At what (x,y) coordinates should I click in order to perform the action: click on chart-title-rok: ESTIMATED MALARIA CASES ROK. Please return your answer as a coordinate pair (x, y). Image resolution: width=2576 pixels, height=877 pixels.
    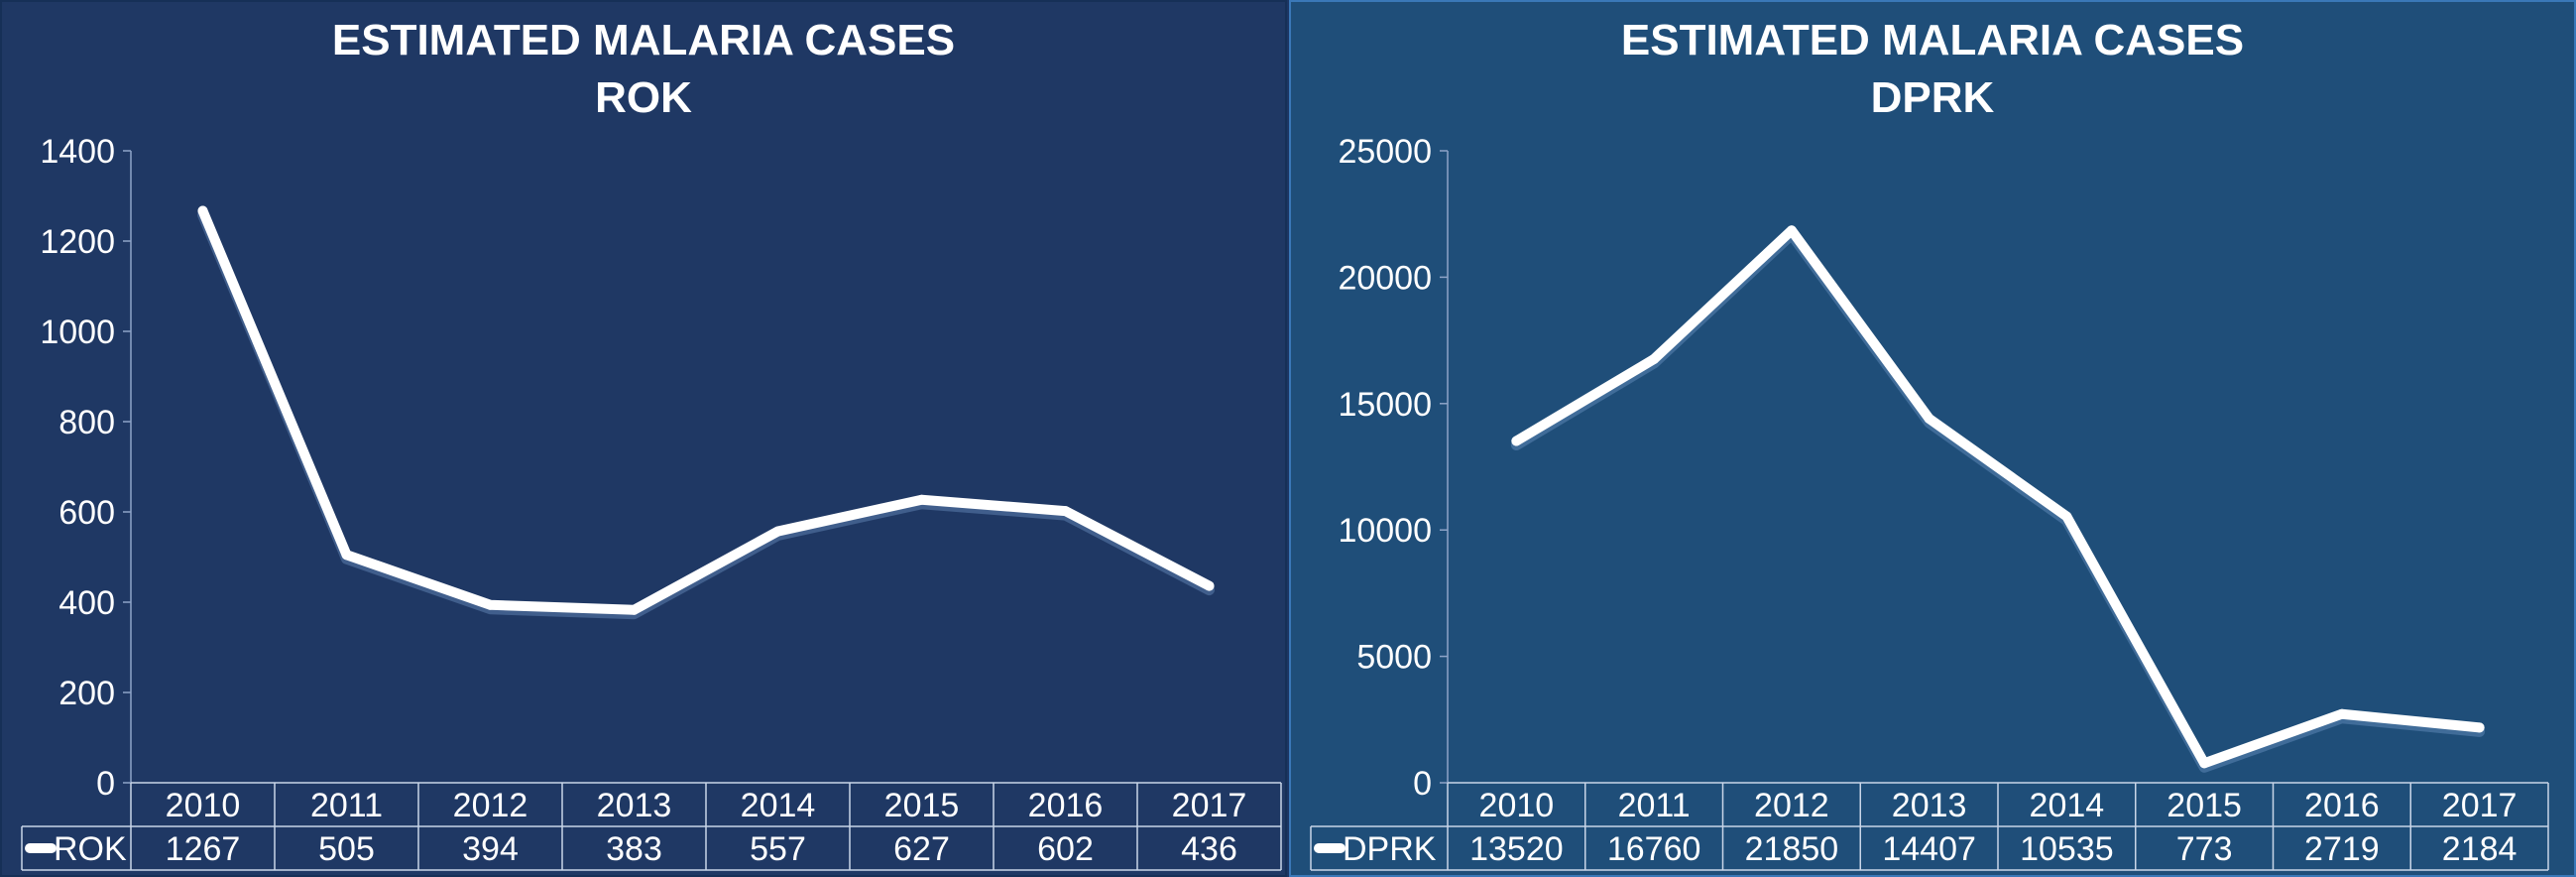
    Looking at the image, I should click on (643, 69).